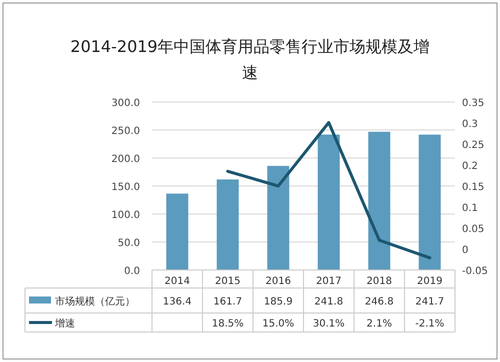 This screenshot has height=362, width=500. What do you see at coordinates (429, 281) in the screenshot?
I see `x-tick-label: 2019` at bounding box center [429, 281].